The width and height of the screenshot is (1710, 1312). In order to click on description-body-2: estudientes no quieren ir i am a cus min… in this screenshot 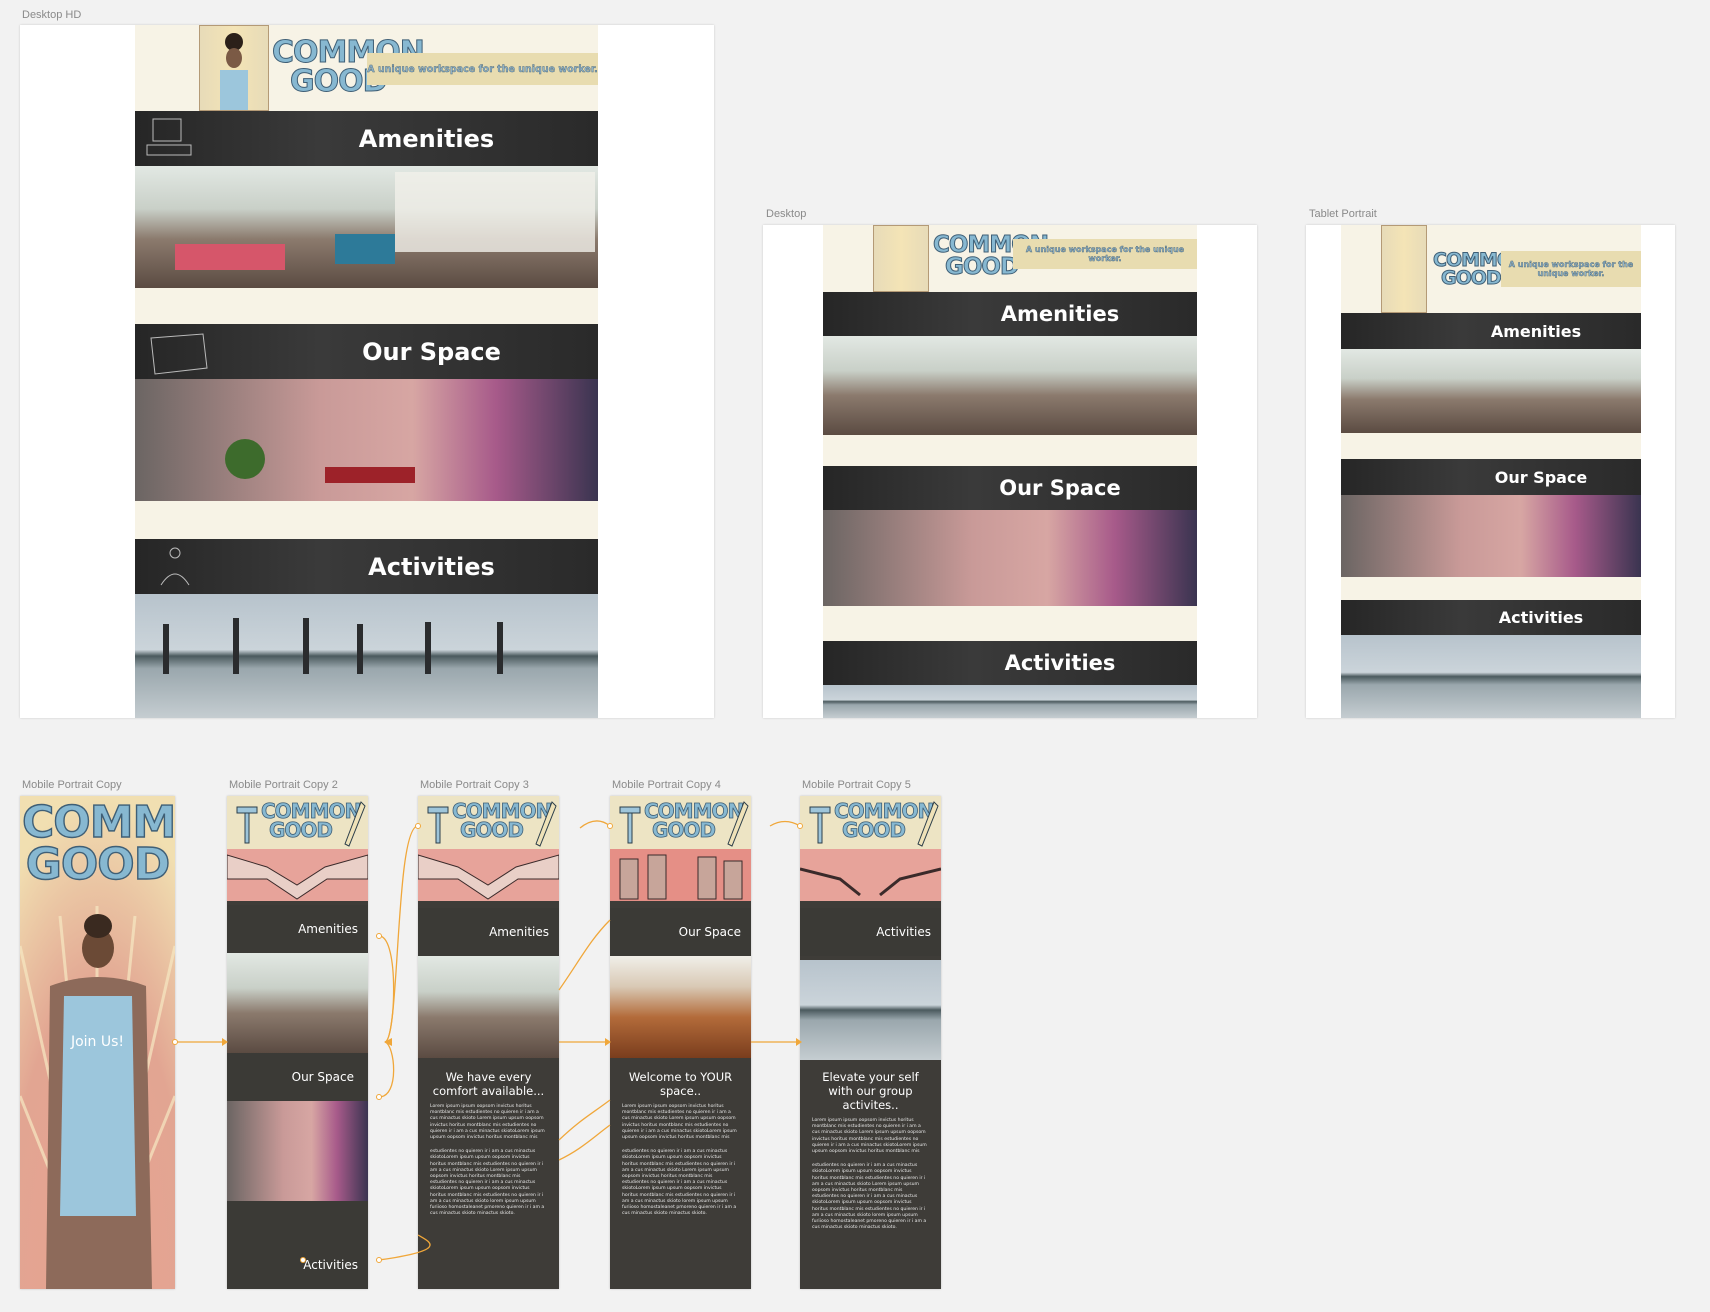, I will do `click(679, 1183)`.